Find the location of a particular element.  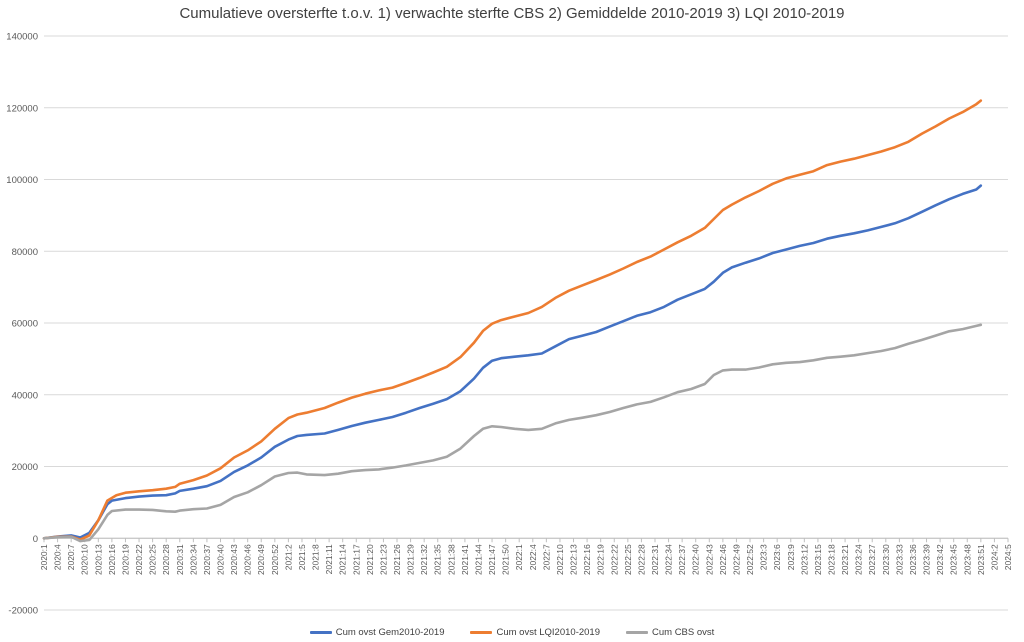

x-tick-label: 2021:23 is located at coordinates (383, 559).